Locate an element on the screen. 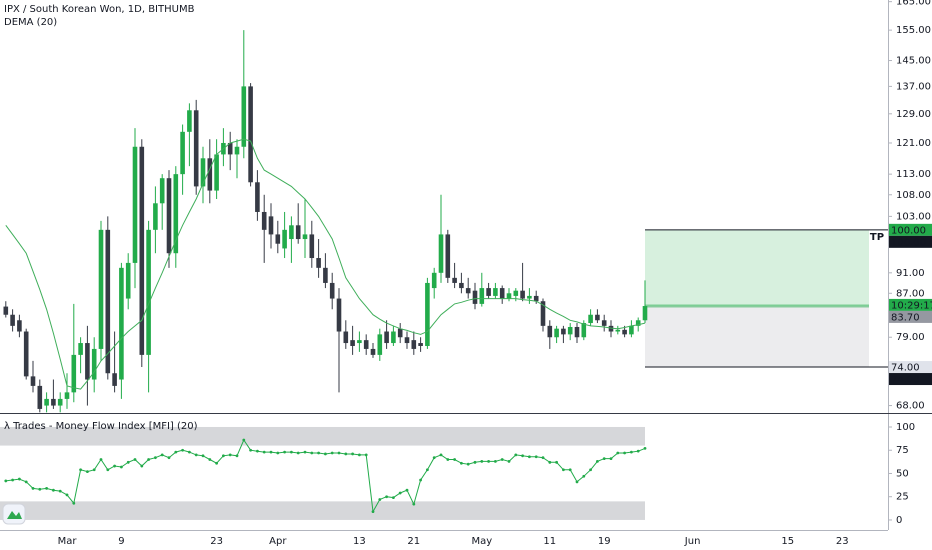 This screenshot has height=550, width=932. y-tick-label: 68.00 is located at coordinates (910, 406).